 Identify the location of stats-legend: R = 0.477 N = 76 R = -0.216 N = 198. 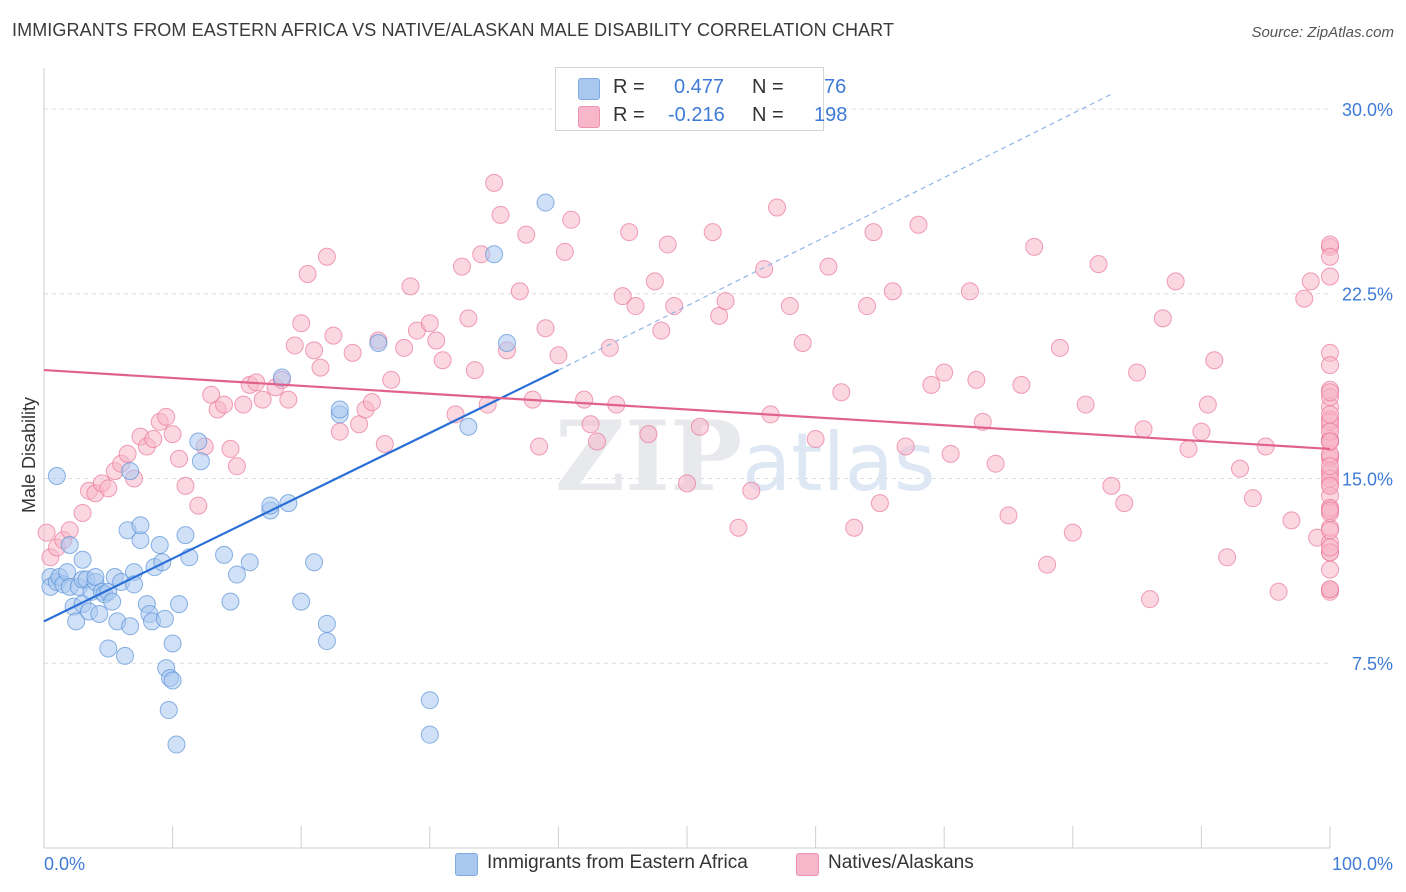
(701, 99).